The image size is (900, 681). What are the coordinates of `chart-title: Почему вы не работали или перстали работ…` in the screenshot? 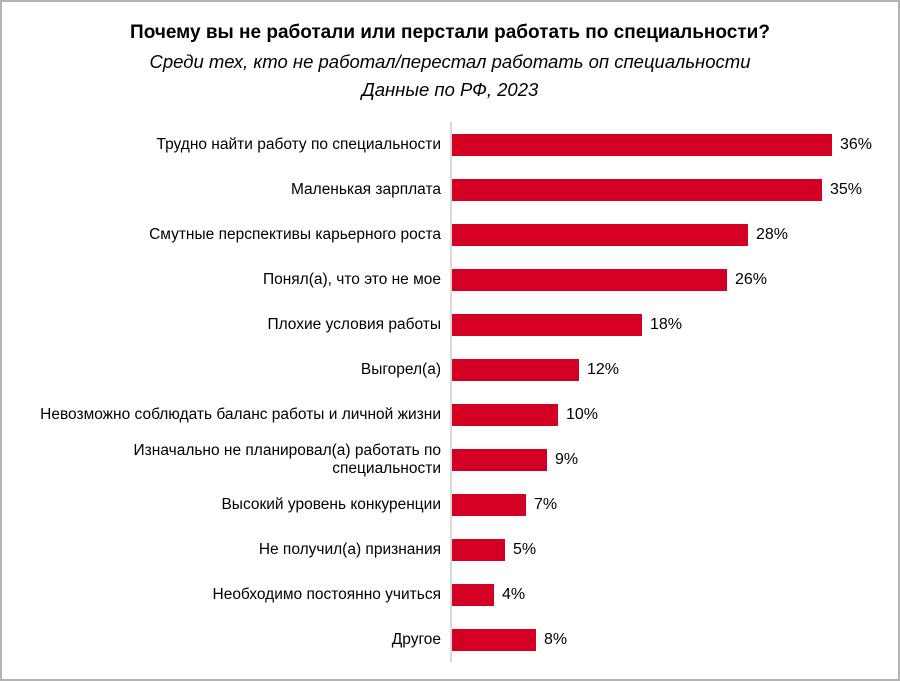 It's located at (450, 32).